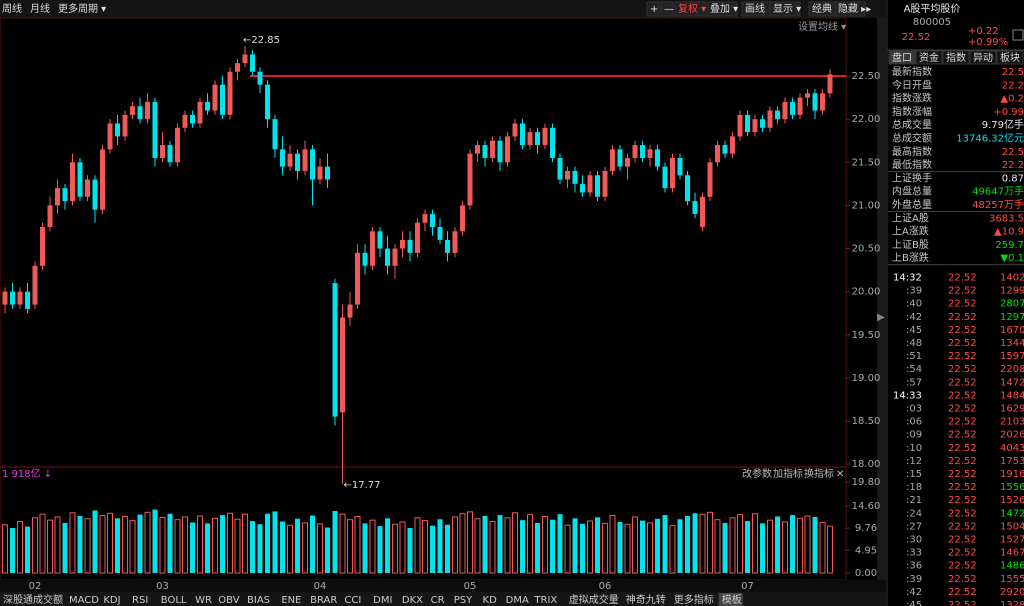 The image size is (1024, 606). I want to click on panel-tab: 盘口, so click(902, 57).